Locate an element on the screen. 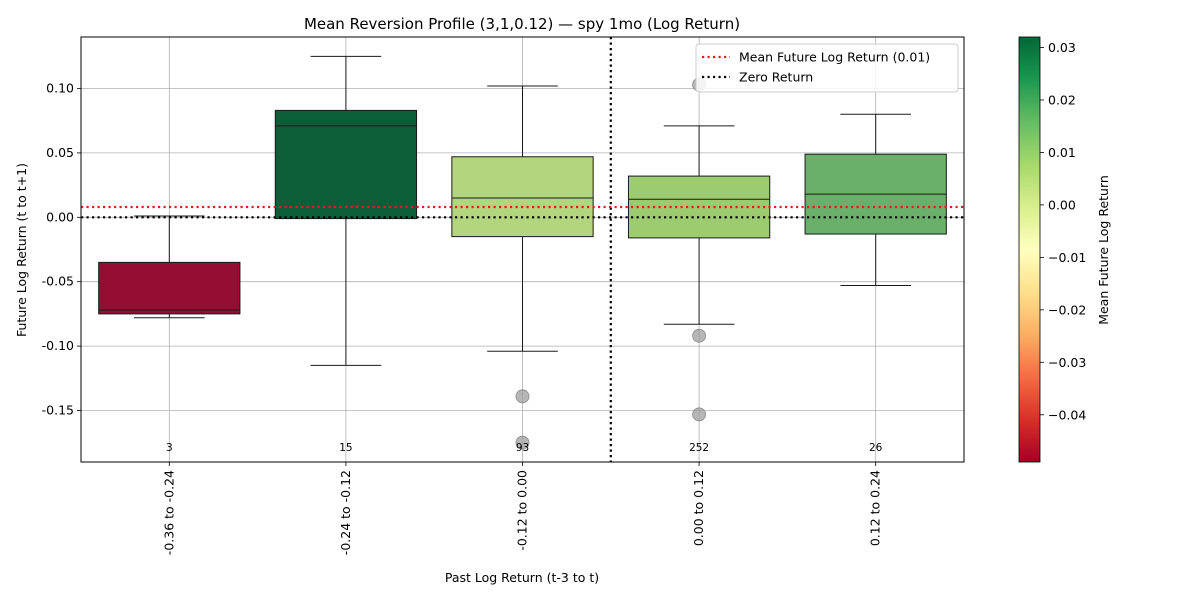  y-axis: 0.10 0.05 0.00 -0.05 -0.10 -0.15 is located at coordinates (61, 249).